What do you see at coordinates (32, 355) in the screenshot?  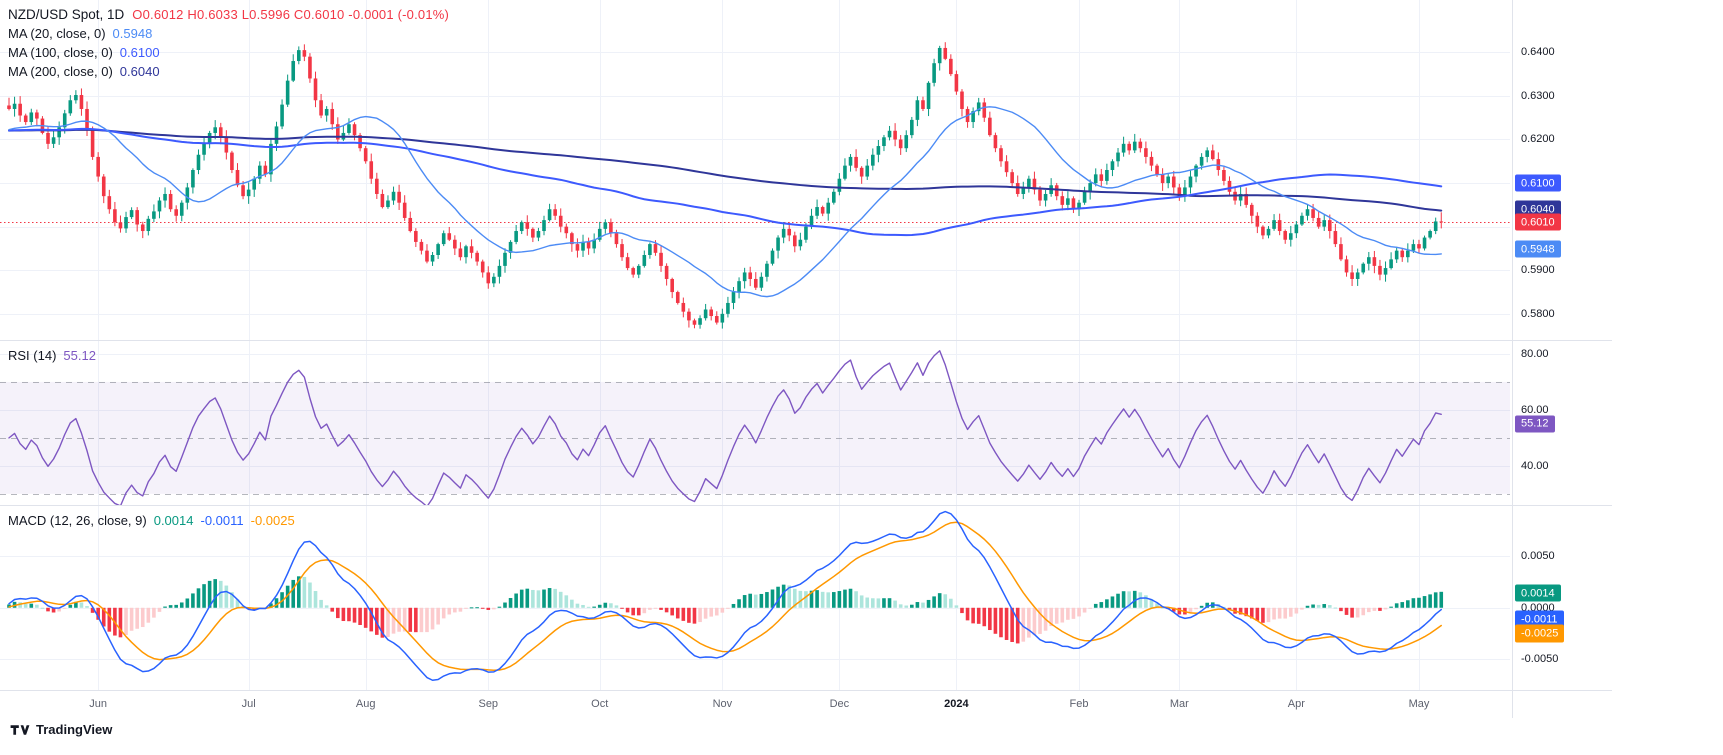 I see `rsi-label: RSI (14)` at bounding box center [32, 355].